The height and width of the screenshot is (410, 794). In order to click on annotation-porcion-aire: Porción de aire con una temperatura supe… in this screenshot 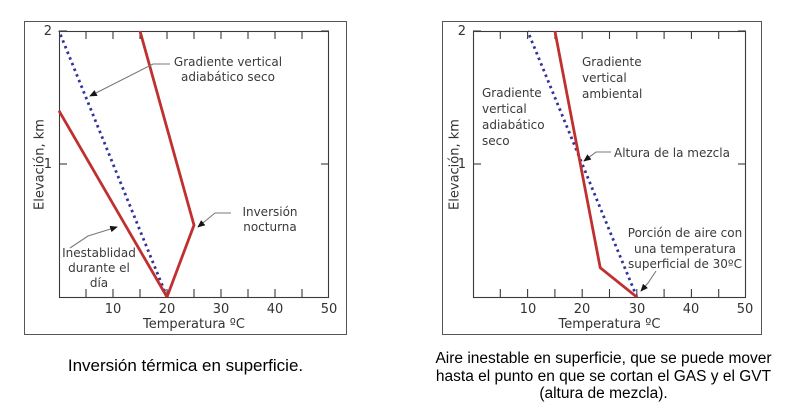, I will do `click(685, 248)`.